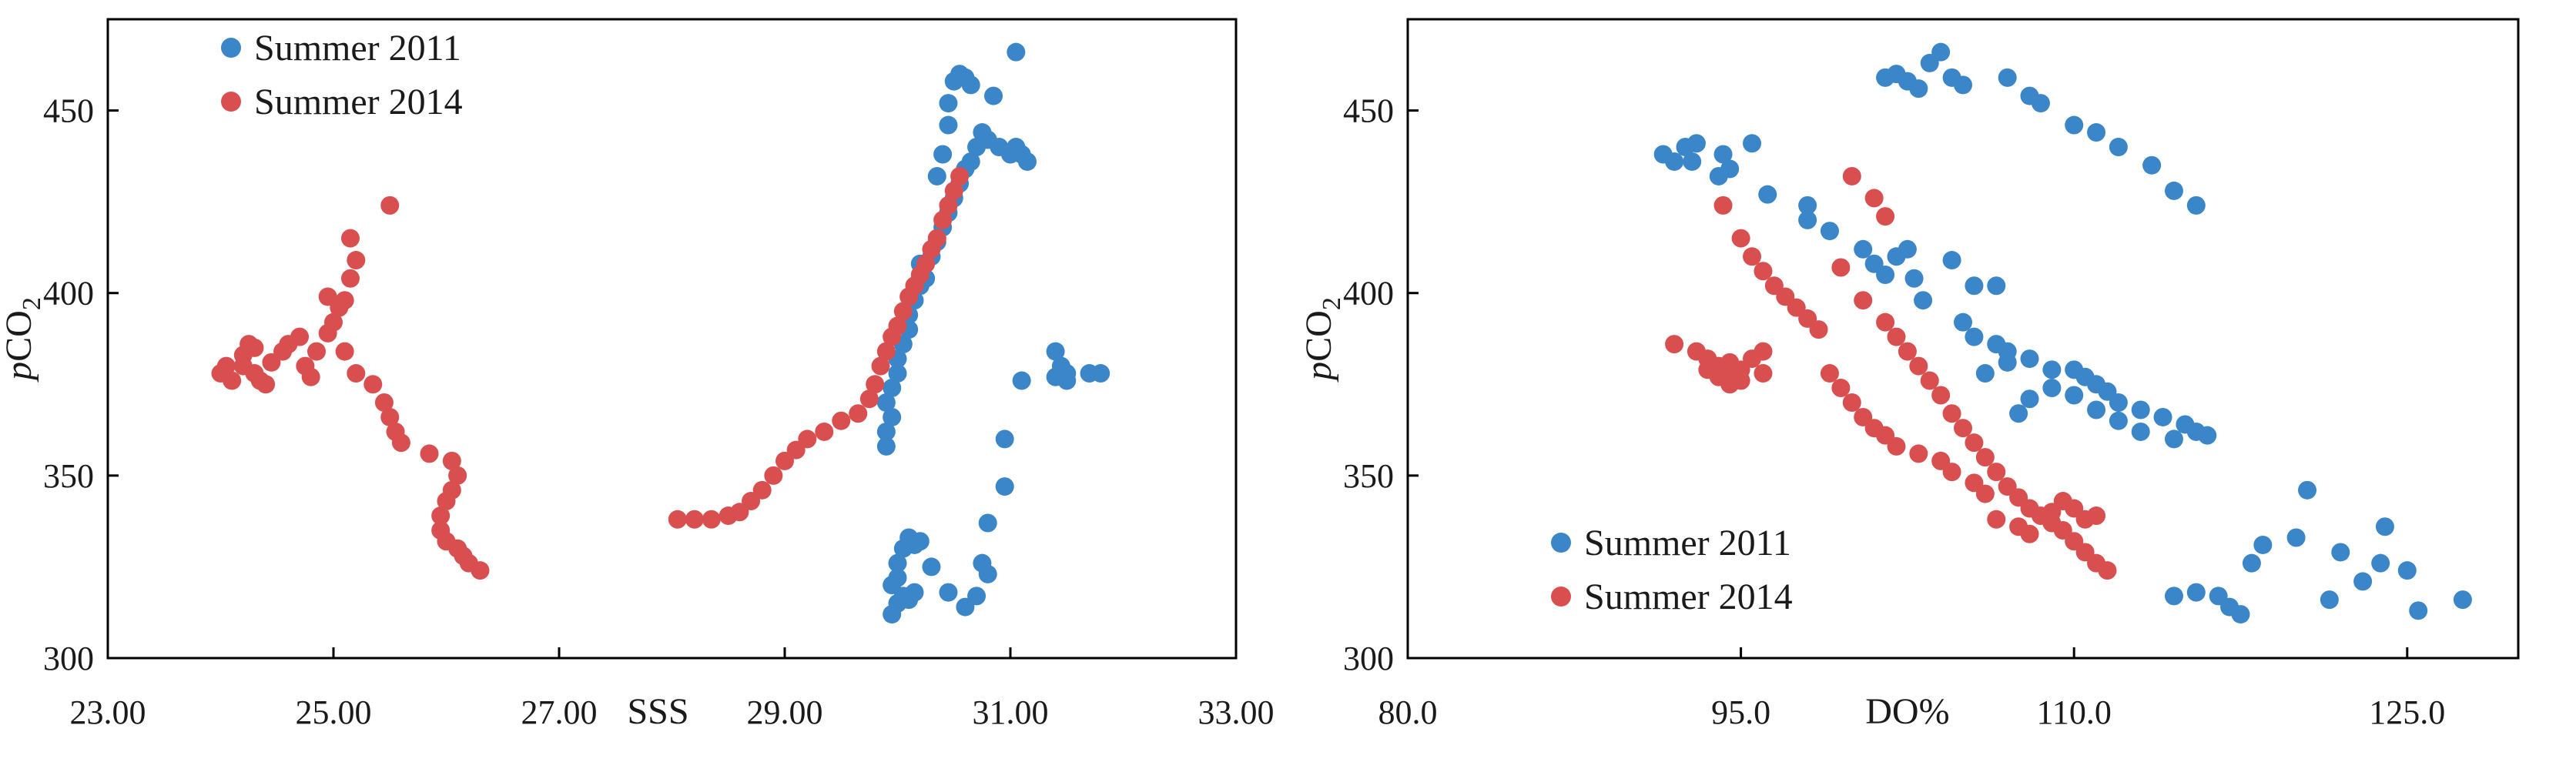  I want to click on y-tick-label: 300, so click(1368, 658).